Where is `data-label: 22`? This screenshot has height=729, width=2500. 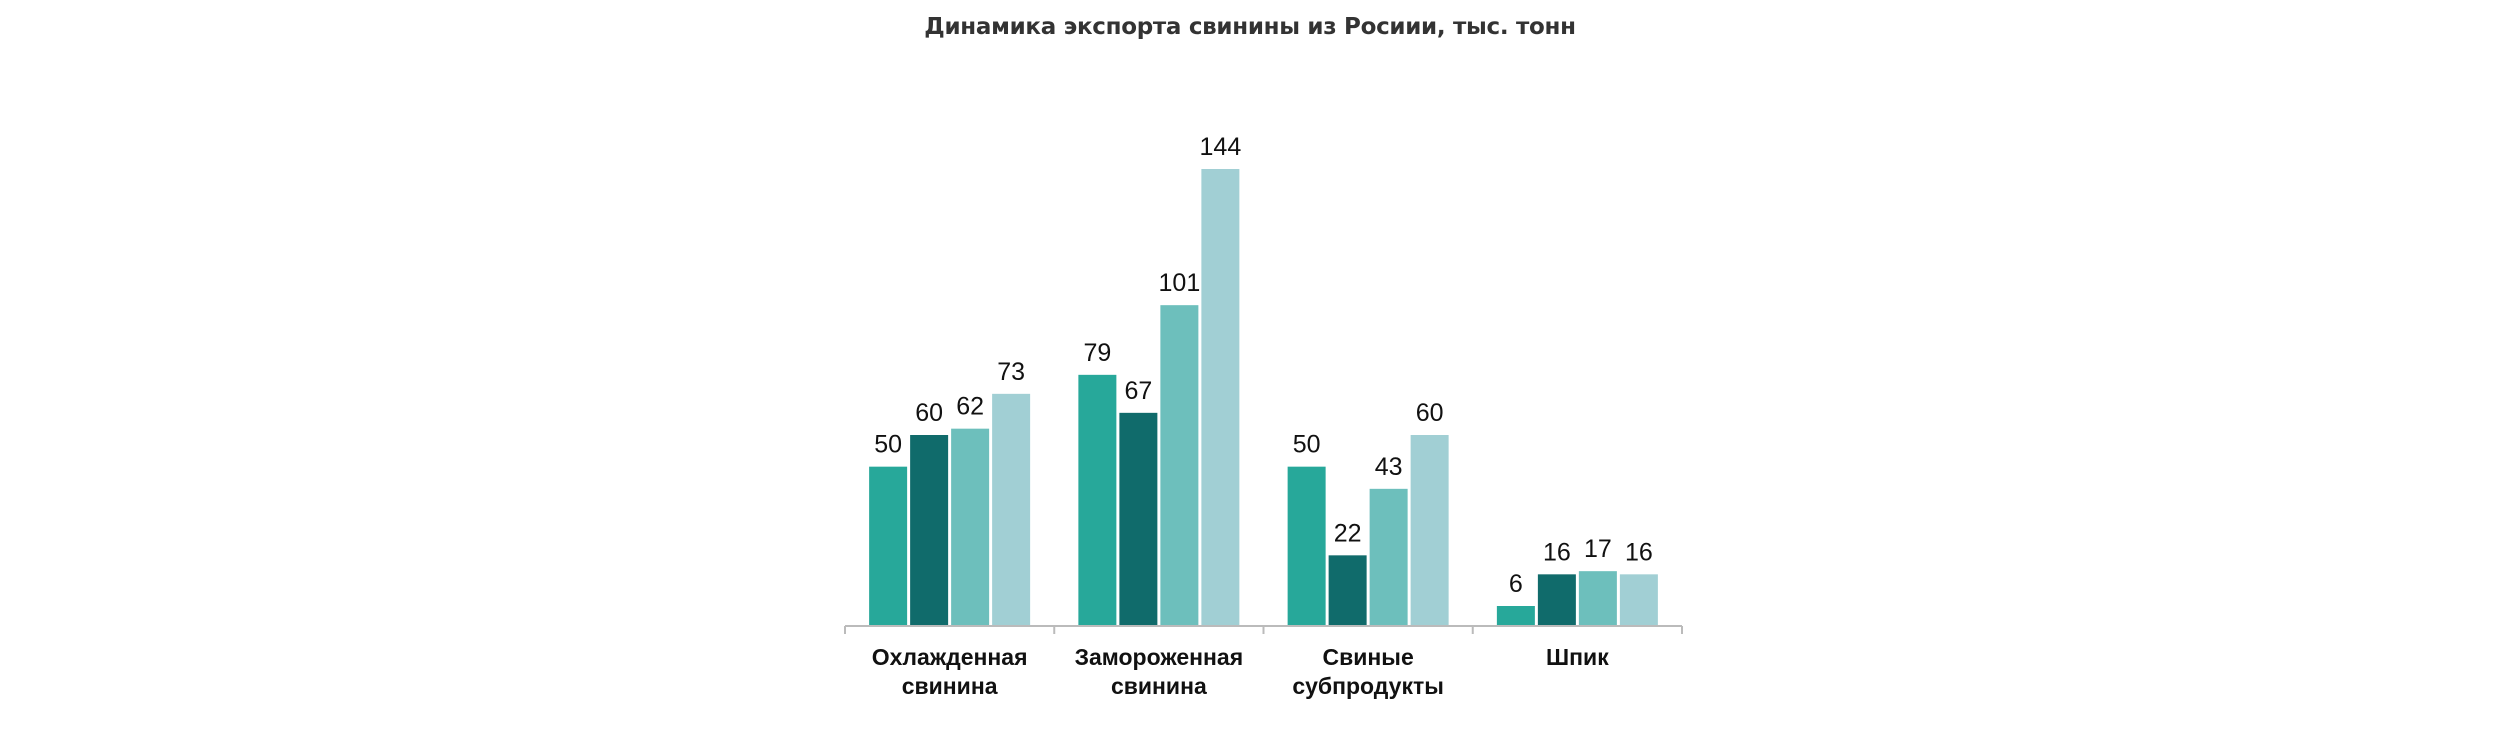 data-label: 22 is located at coordinates (1348, 533).